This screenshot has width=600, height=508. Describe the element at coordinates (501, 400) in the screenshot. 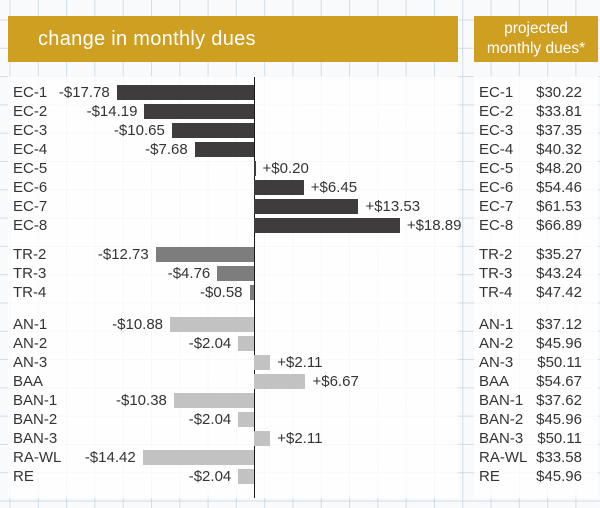

I see `projected-row-label: BAN-1` at that location.